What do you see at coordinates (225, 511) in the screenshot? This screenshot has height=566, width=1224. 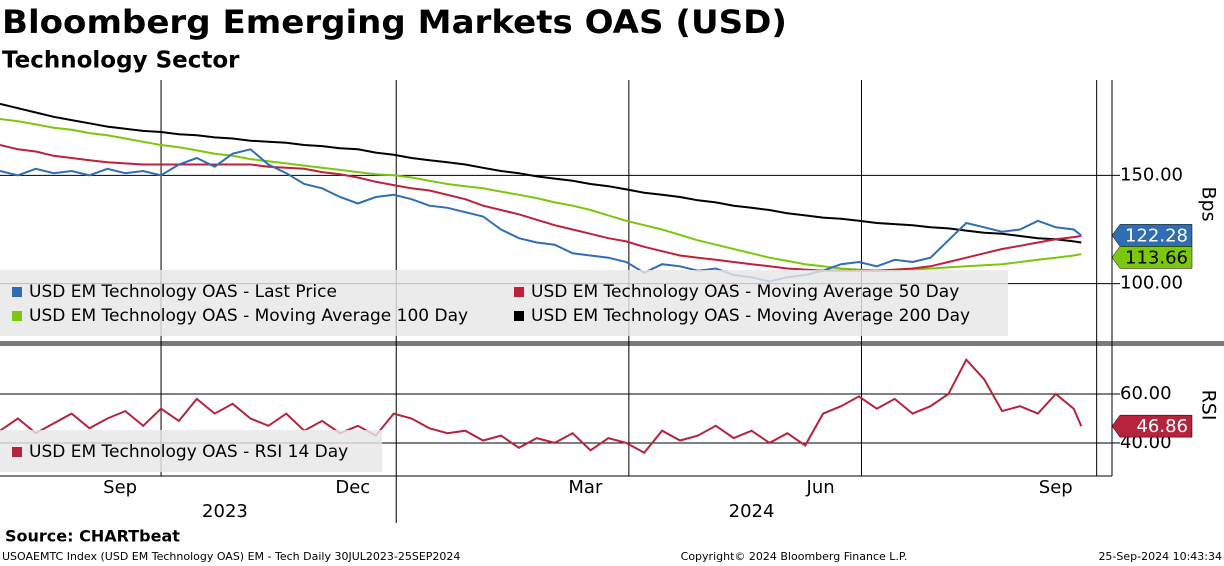 I see `year-label: 2023` at bounding box center [225, 511].